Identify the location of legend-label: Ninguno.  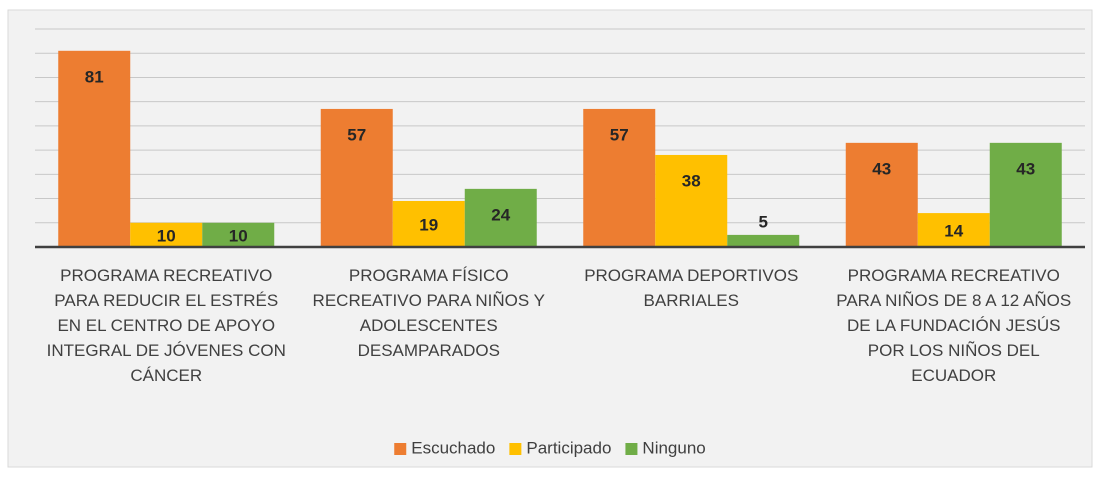
(673, 447).